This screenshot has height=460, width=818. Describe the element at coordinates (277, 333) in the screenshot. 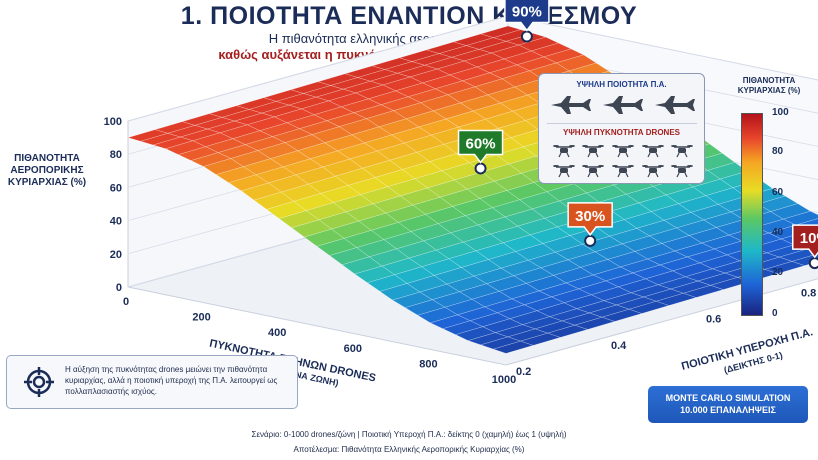

I see `x-tick-label: 400` at that location.